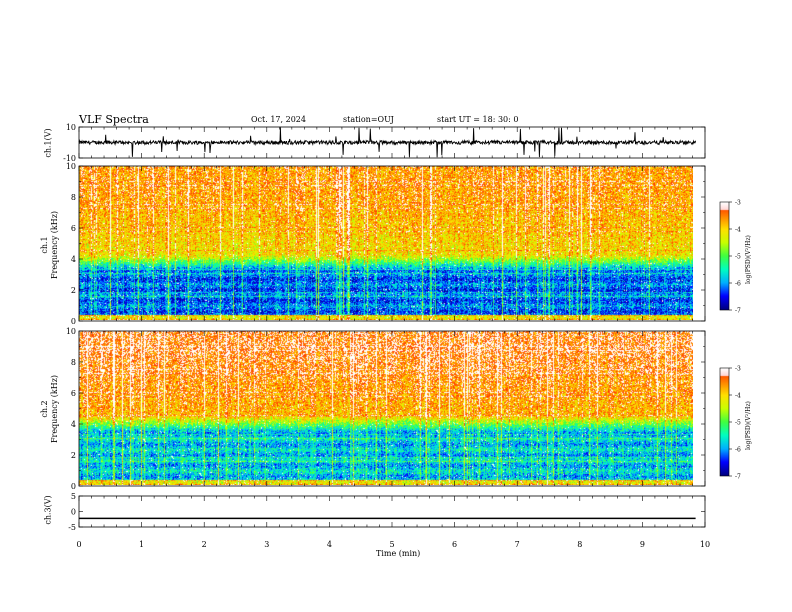  Describe the element at coordinates (478, 119) in the screenshot. I see `start-time-label: start UT = 18: 30: 0` at that location.